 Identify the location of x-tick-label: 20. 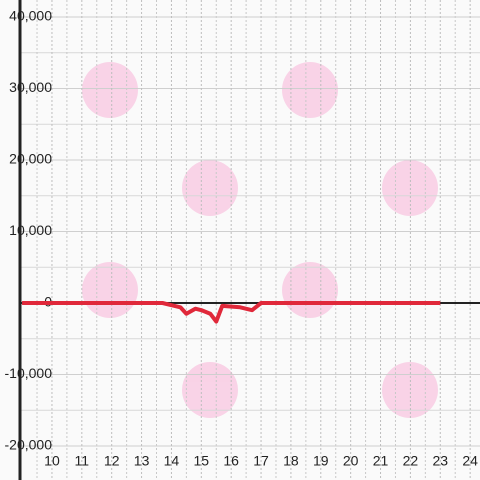
(351, 461).